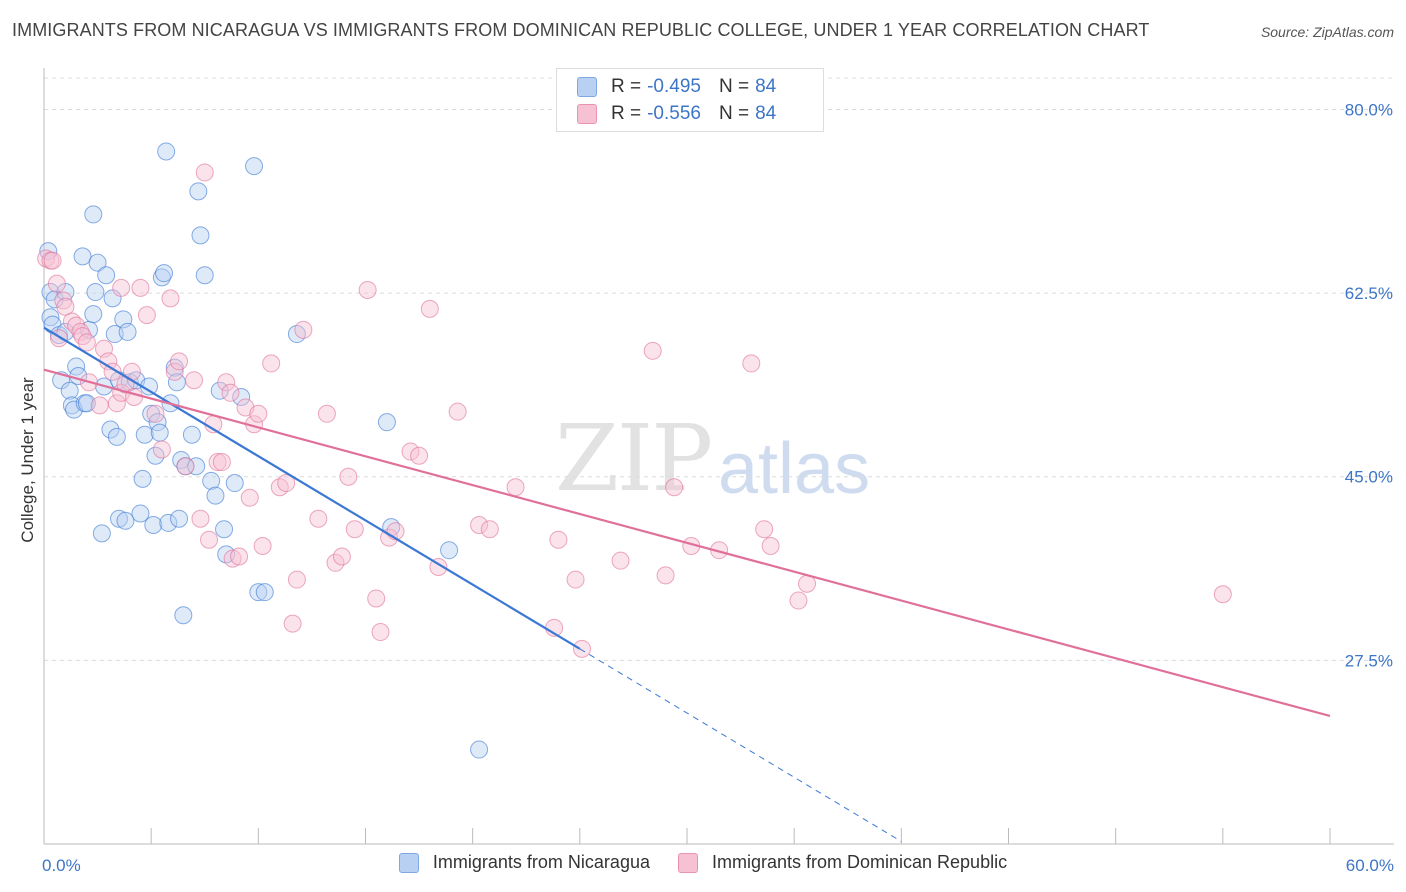 The width and height of the screenshot is (1406, 892). Describe the element at coordinates (1370, 865) in the screenshot. I see `x-tick-label: 60.0%` at that location.